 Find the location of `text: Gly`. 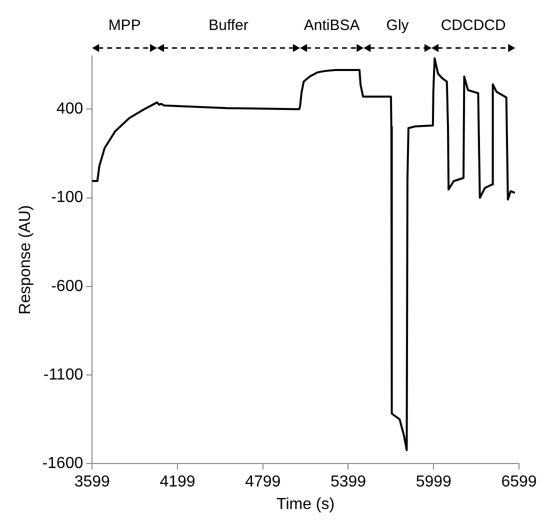

text: Gly is located at coordinates (398, 25).